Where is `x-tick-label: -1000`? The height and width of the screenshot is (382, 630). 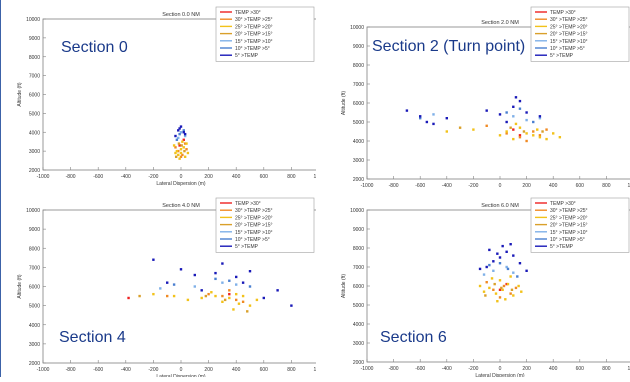 x-tick-label: -1000 is located at coordinates (367, 369).